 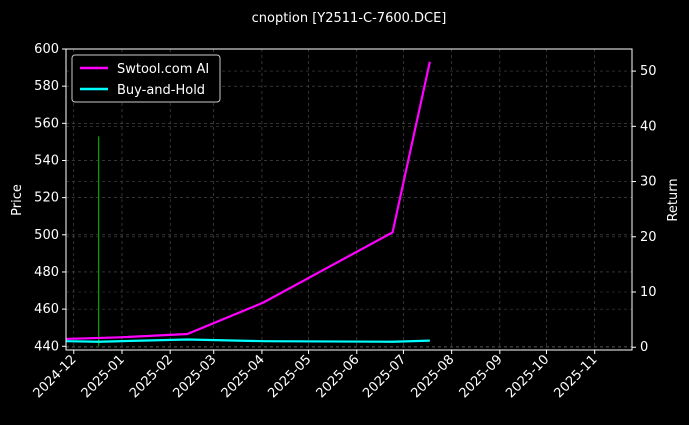 I want to click on y-tick-label: 560, so click(x=46, y=123).